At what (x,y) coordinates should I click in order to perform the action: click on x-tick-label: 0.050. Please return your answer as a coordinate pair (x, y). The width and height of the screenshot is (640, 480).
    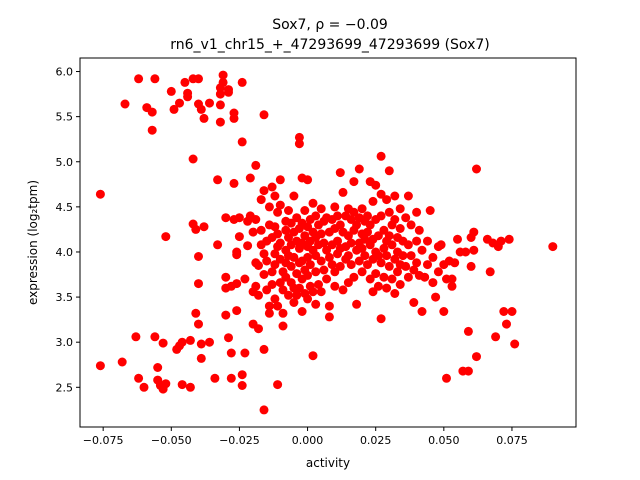
    Looking at the image, I should click on (444, 440).